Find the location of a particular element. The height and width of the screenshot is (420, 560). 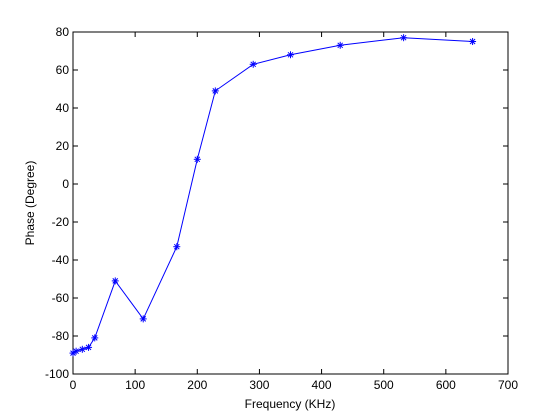

x-tick-label: 700 is located at coordinates (508, 385).